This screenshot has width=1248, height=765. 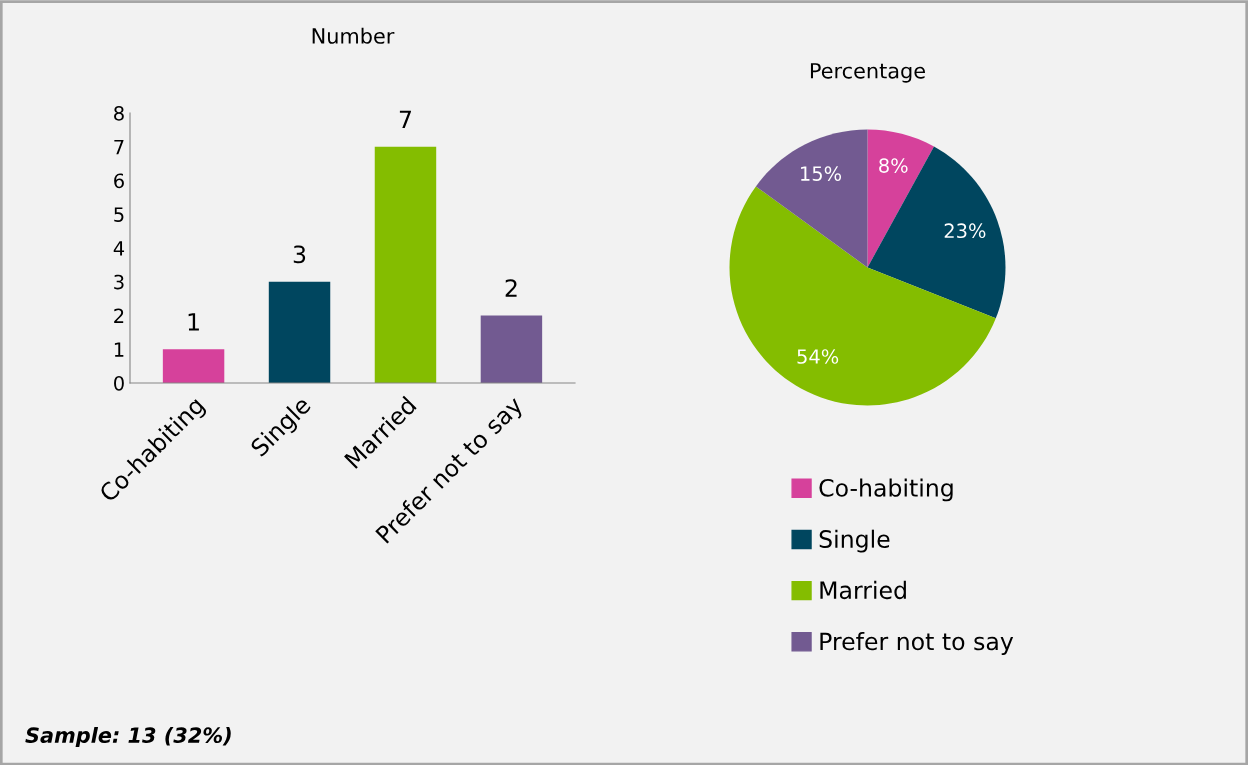 What do you see at coordinates (965, 231) in the screenshot?
I see `data-label: 23%` at bounding box center [965, 231].